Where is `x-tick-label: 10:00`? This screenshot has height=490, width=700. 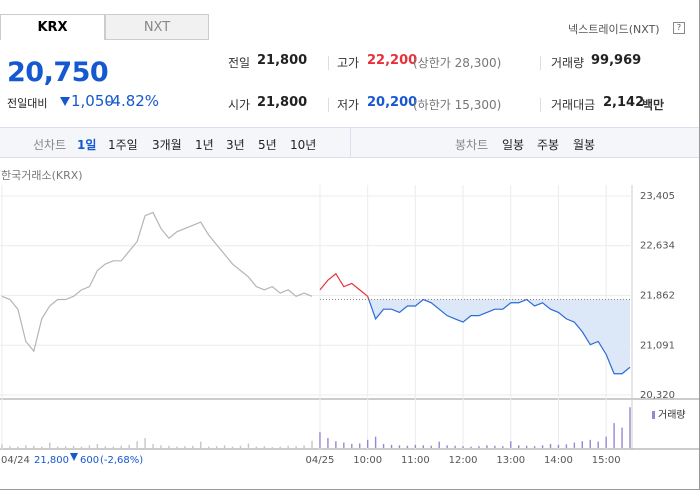
x-tick-label: 10:00 is located at coordinates (367, 460).